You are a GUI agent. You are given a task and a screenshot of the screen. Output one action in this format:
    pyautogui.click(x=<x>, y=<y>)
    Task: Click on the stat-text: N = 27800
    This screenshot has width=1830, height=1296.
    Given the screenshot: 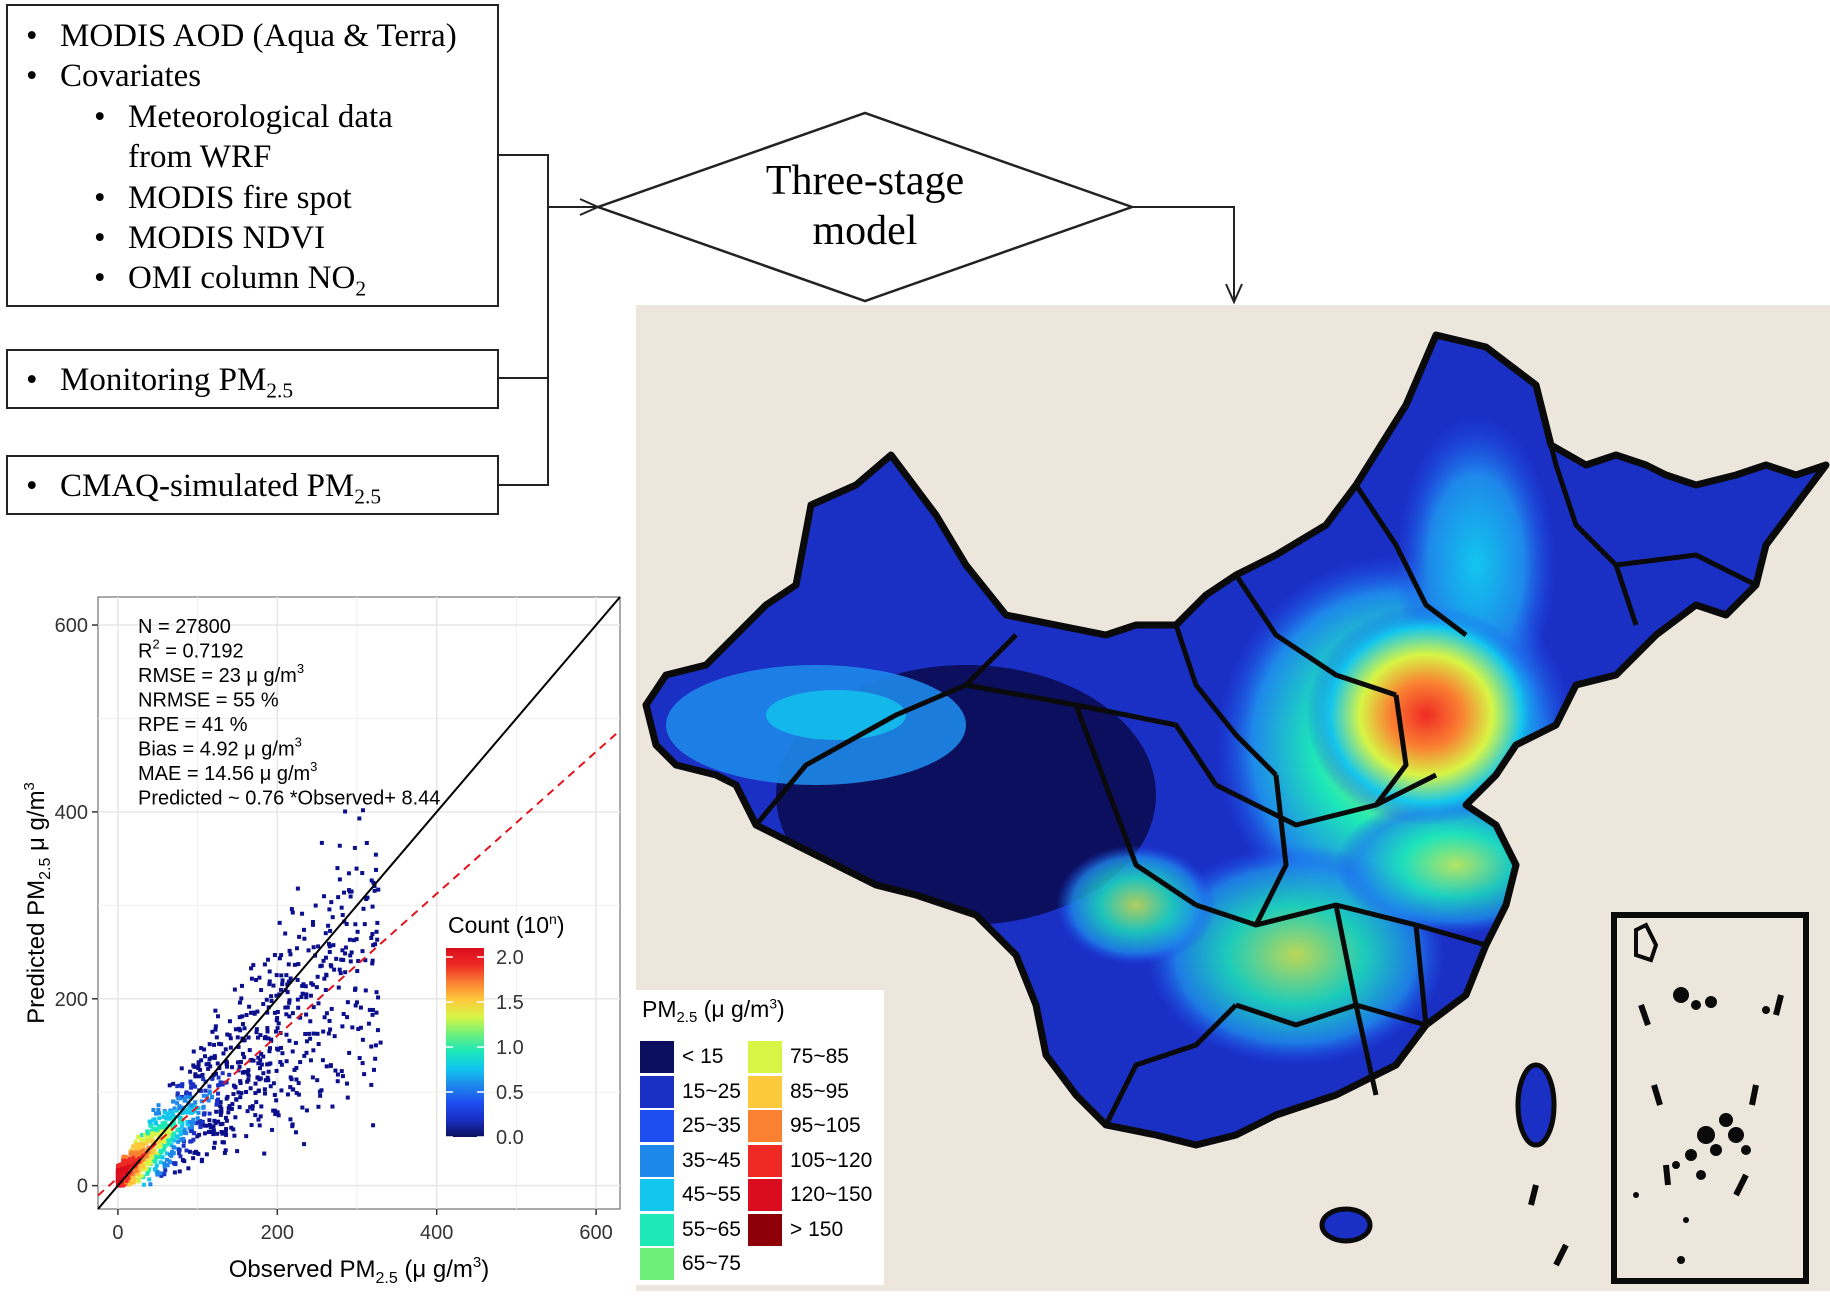 What is the action you would take?
    pyautogui.click(x=184, y=627)
    